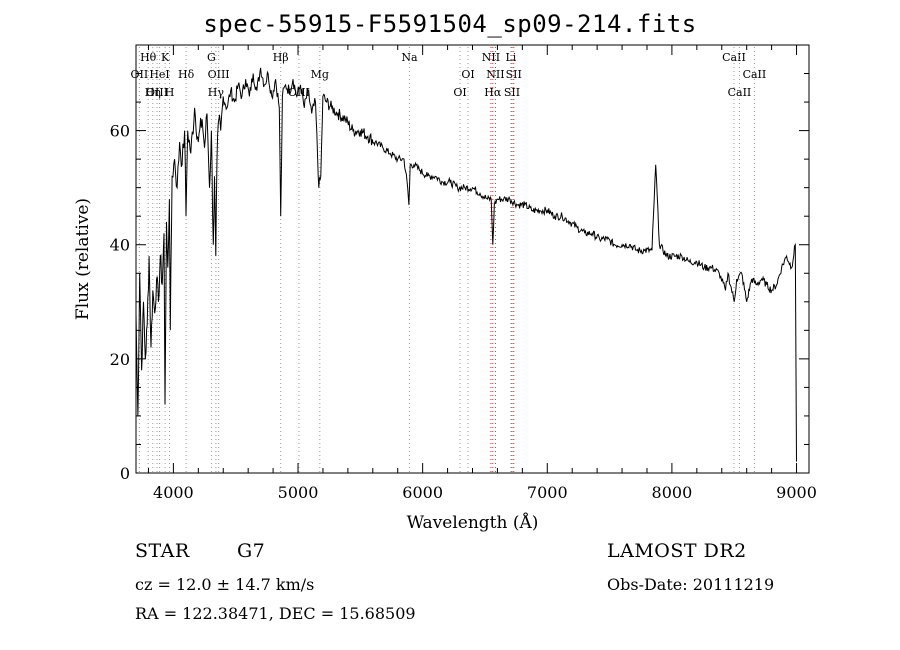 The image size is (900, 650). I want to click on x-tick-label: 4000, so click(173, 492).